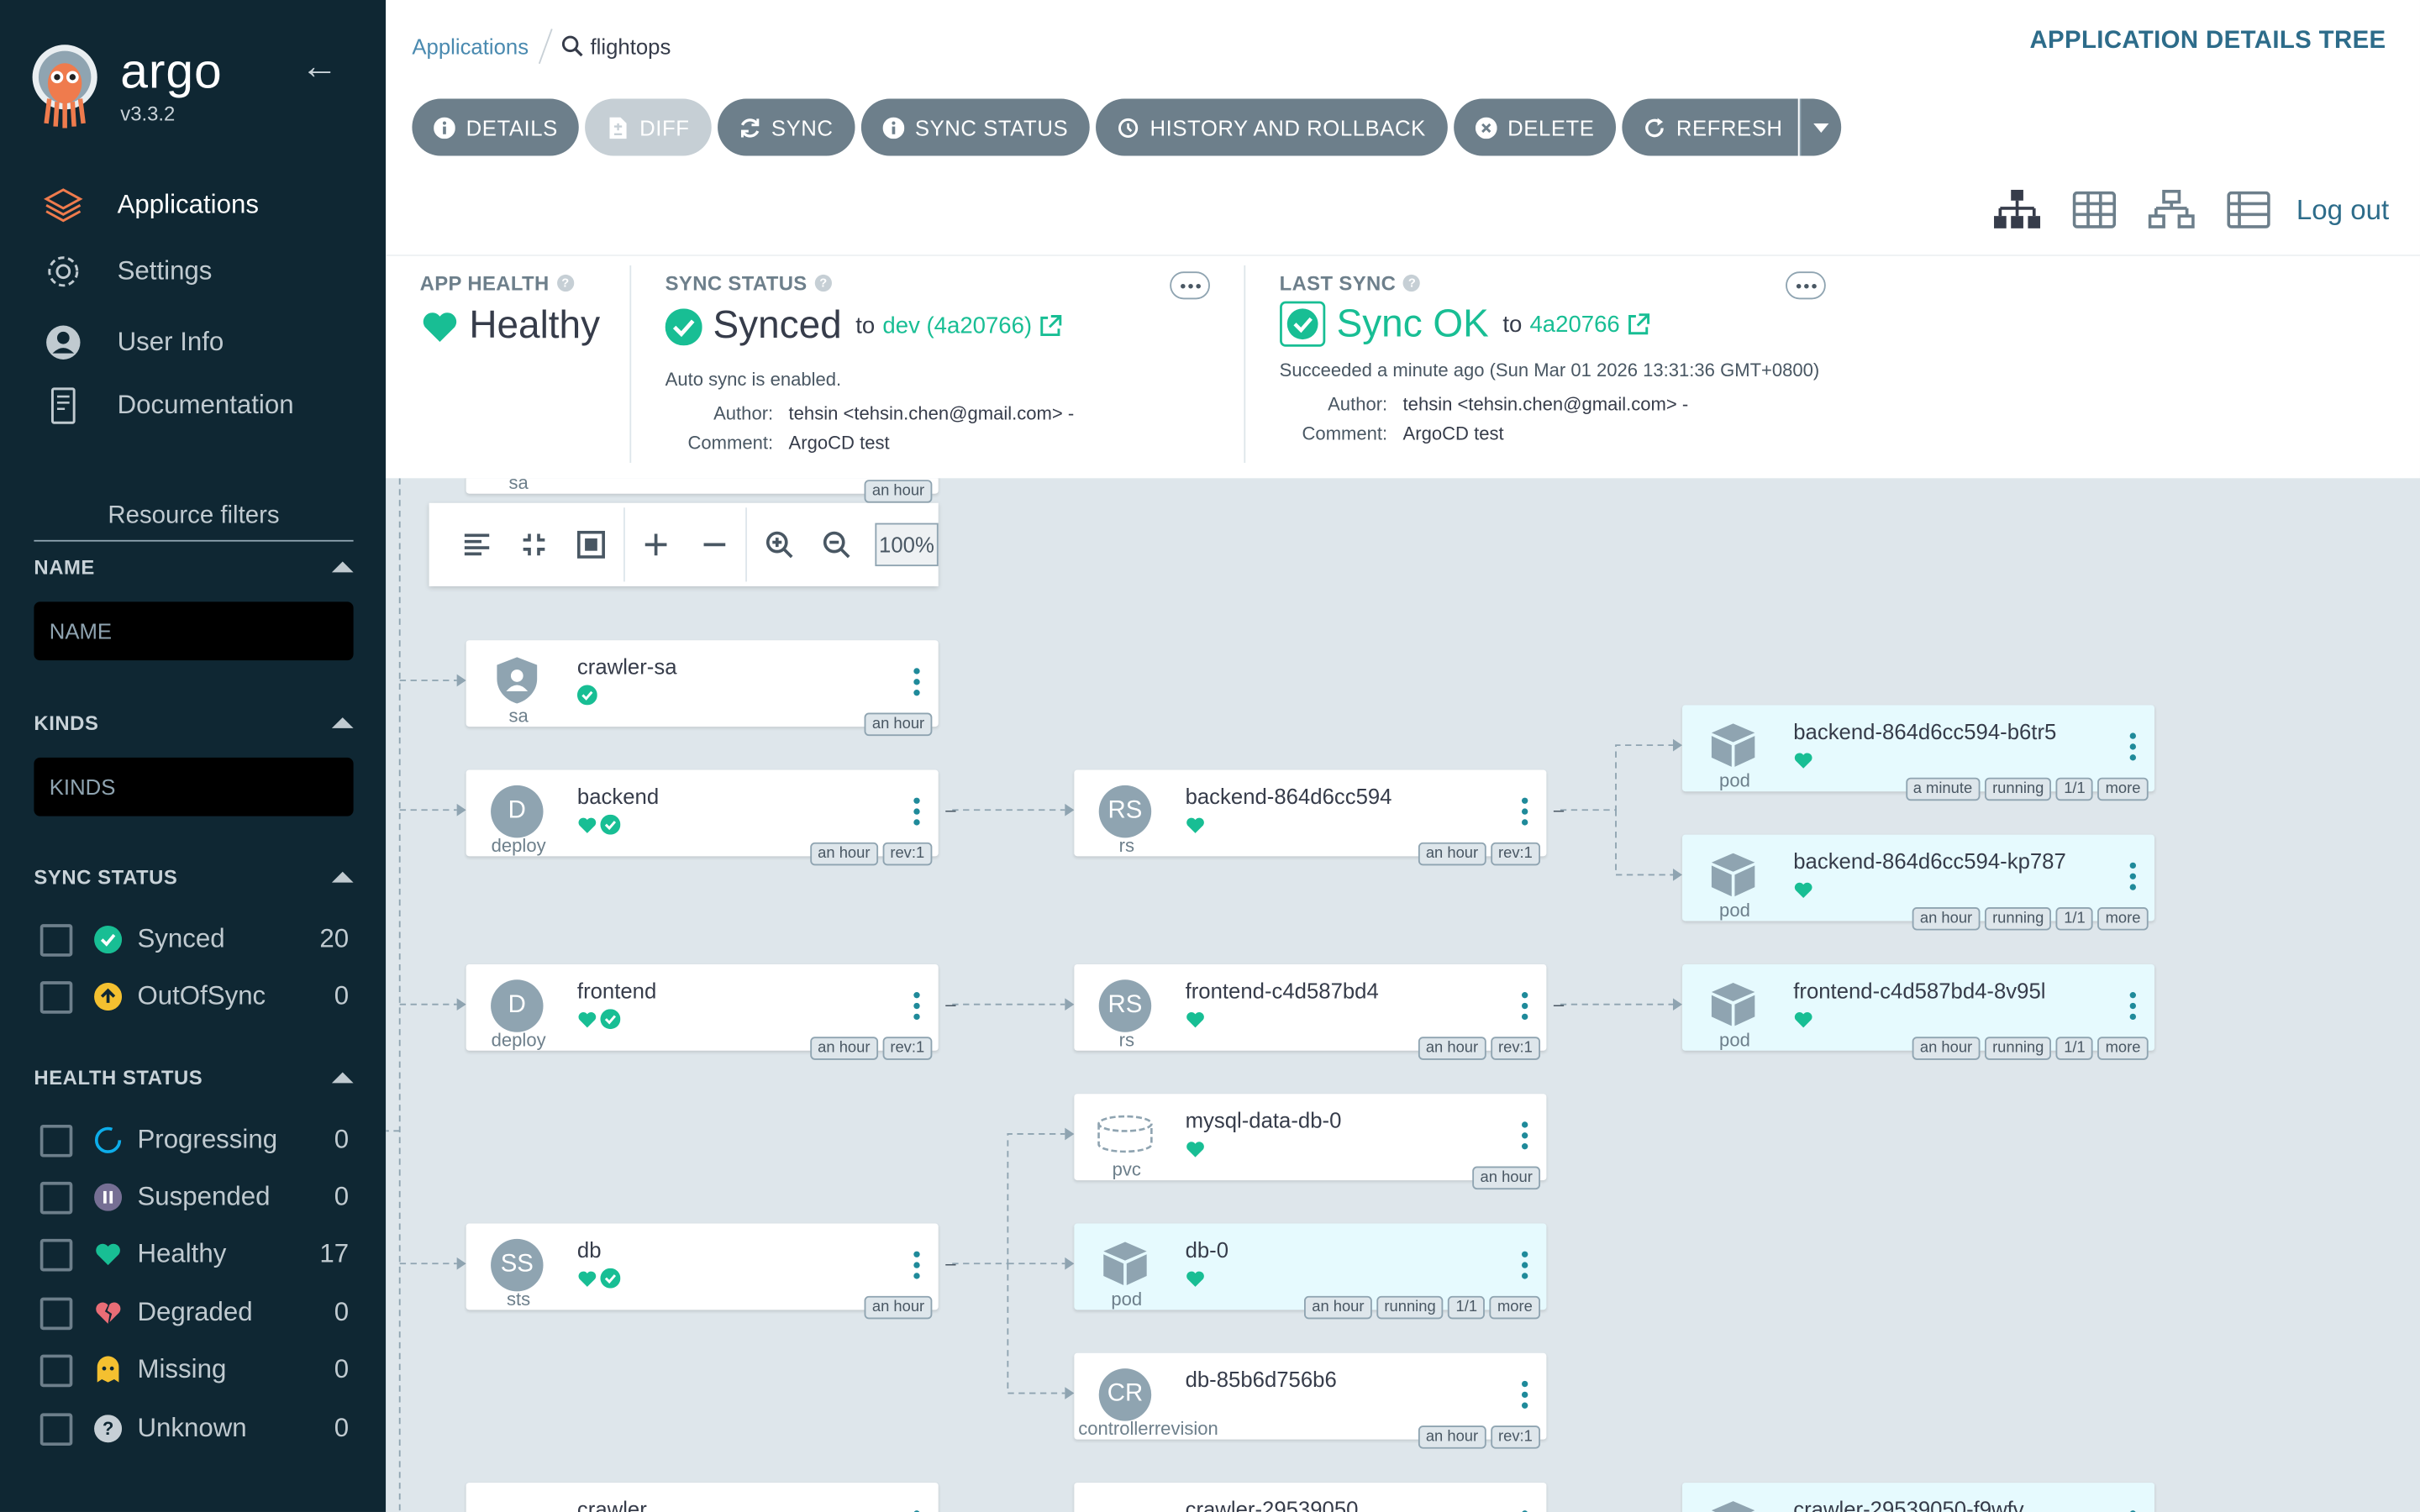 This screenshot has height=1512, width=2420. What do you see at coordinates (616, 46) in the screenshot?
I see `breadcrumb-current: flightops` at bounding box center [616, 46].